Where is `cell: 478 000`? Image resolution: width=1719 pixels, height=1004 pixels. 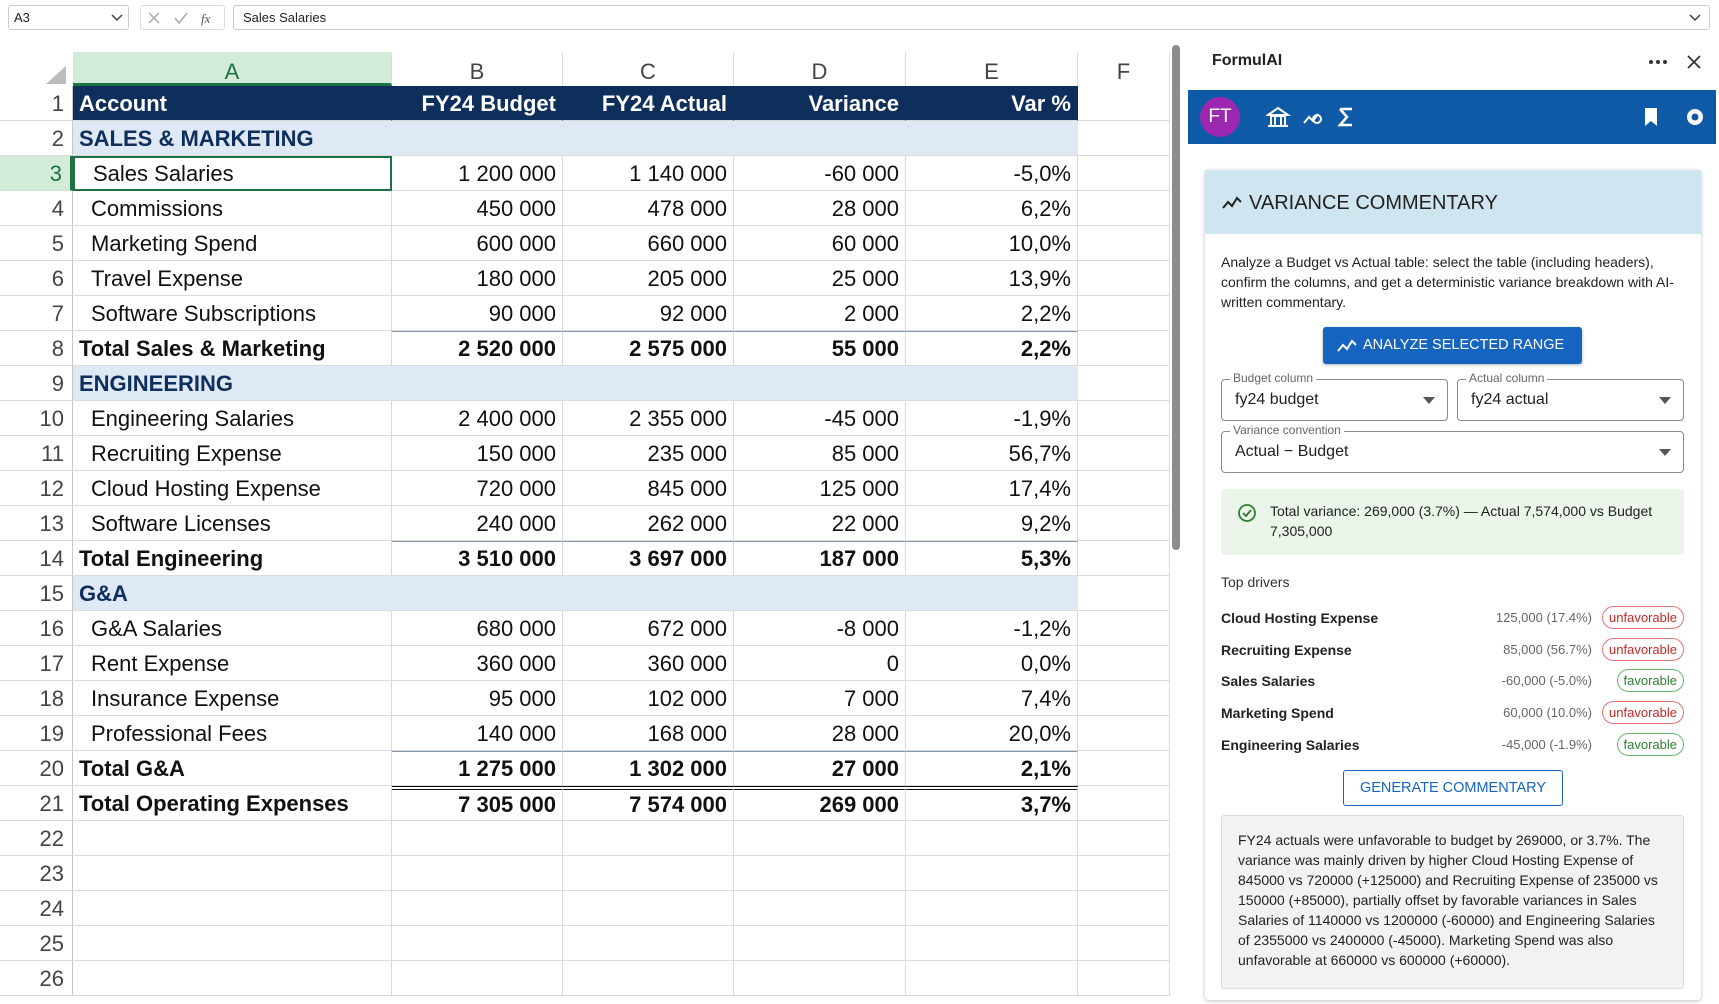 cell: 478 000 is located at coordinates (648, 208).